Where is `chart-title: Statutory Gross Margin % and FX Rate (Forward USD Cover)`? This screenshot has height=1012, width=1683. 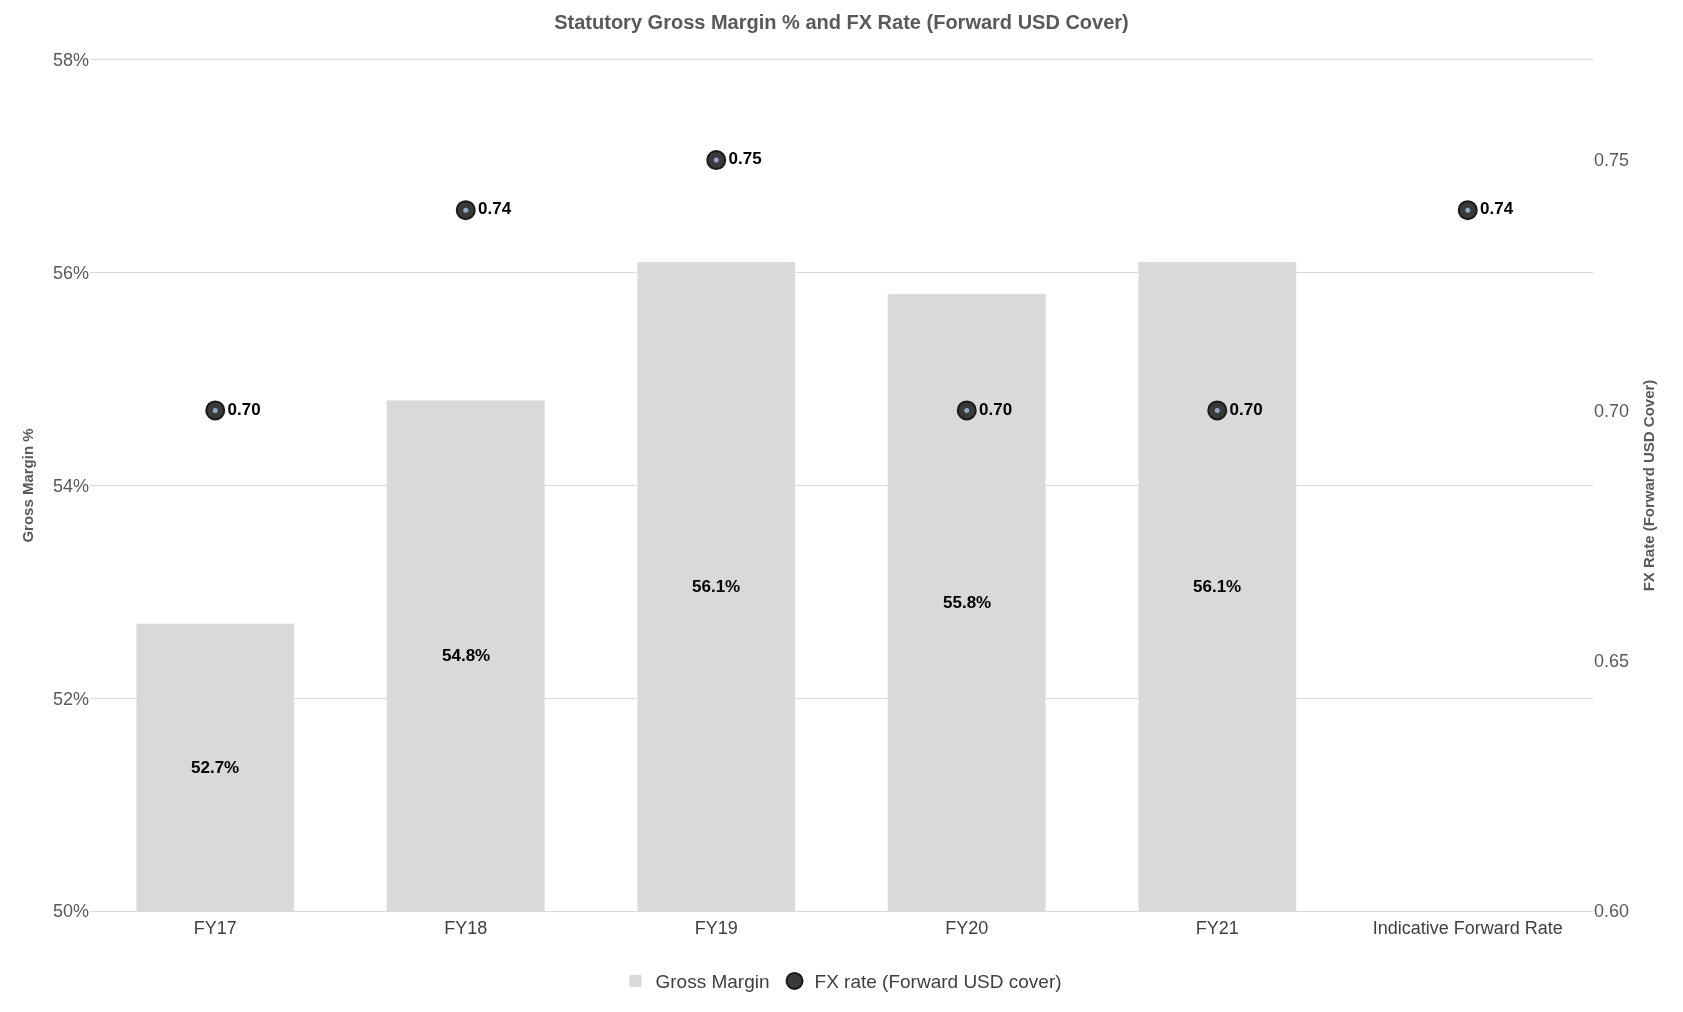
chart-title: Statutory Gross Margin % and FX Rate (Forward USD Cover) is located at coordinates (841, 22).